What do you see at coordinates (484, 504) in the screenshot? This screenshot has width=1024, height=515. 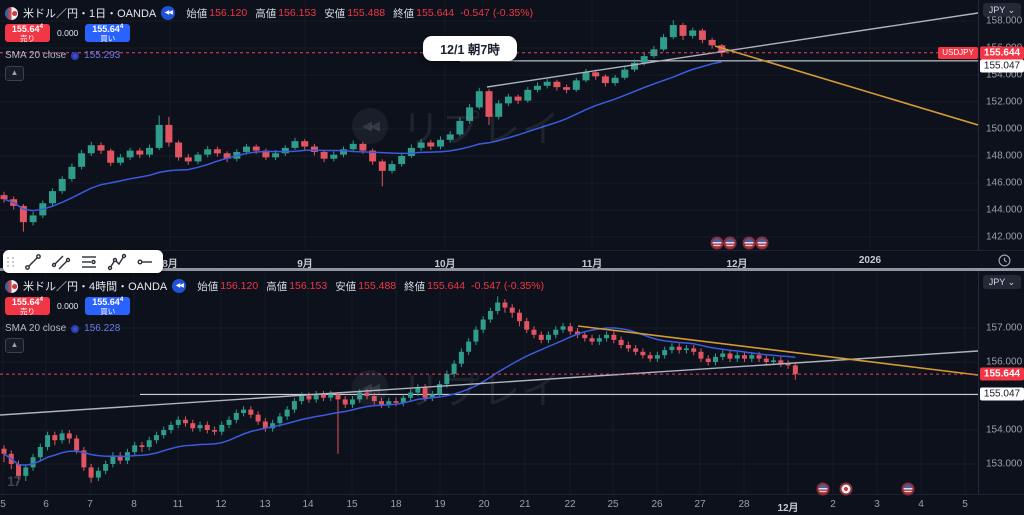 I see `time-tick-label: 20` at bounding box center [484, 504].